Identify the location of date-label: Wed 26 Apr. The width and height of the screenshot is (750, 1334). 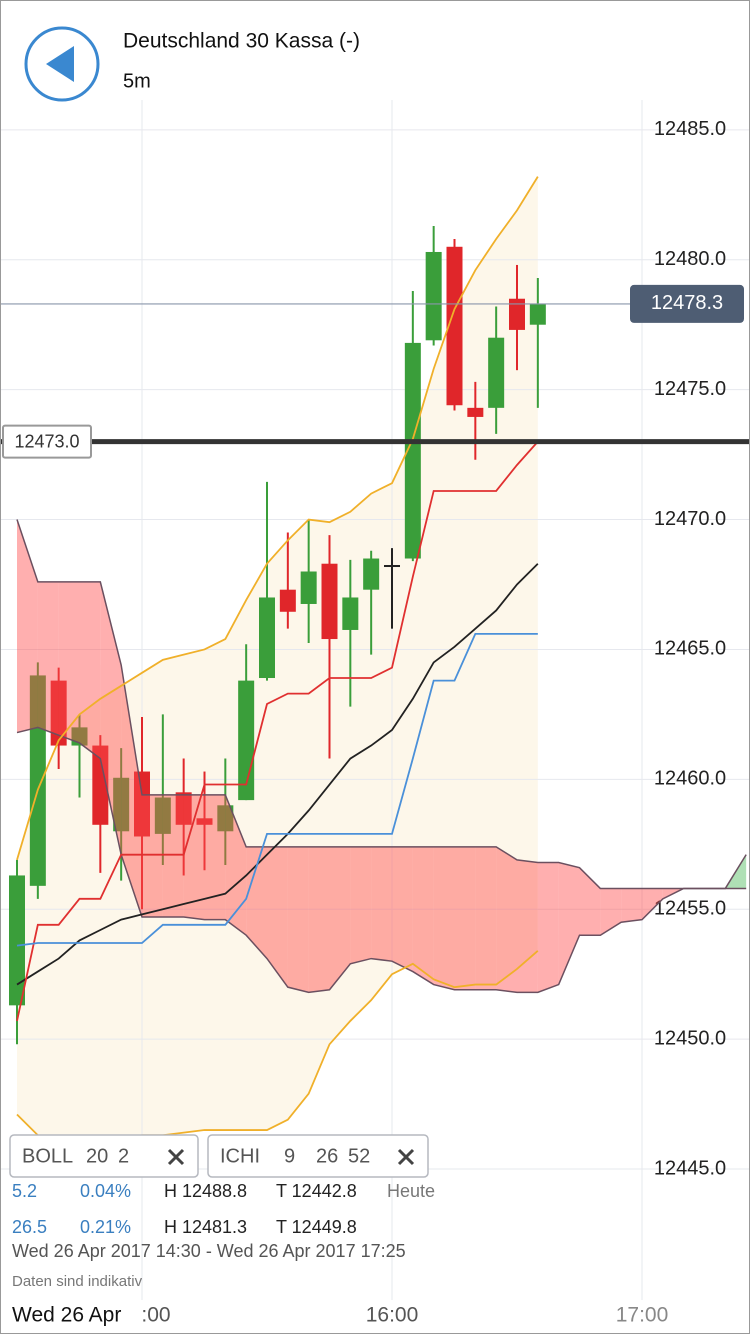
(66, 1315).